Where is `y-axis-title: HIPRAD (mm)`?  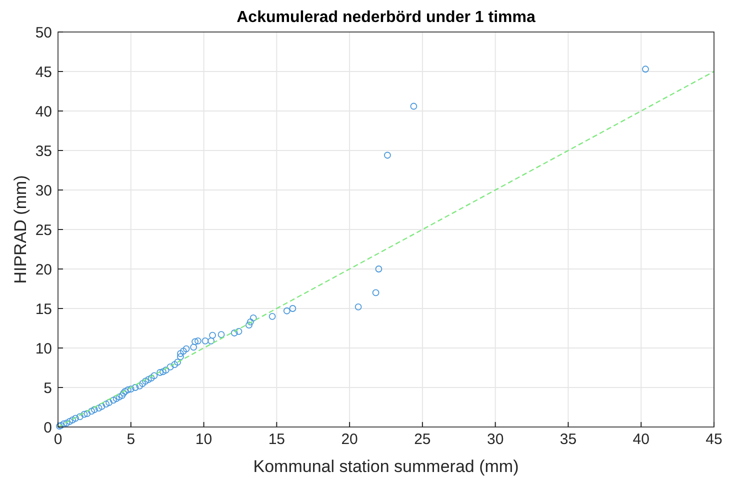
y-axis-title: HIPRAD (mm) is located at coordinates (20, 229).